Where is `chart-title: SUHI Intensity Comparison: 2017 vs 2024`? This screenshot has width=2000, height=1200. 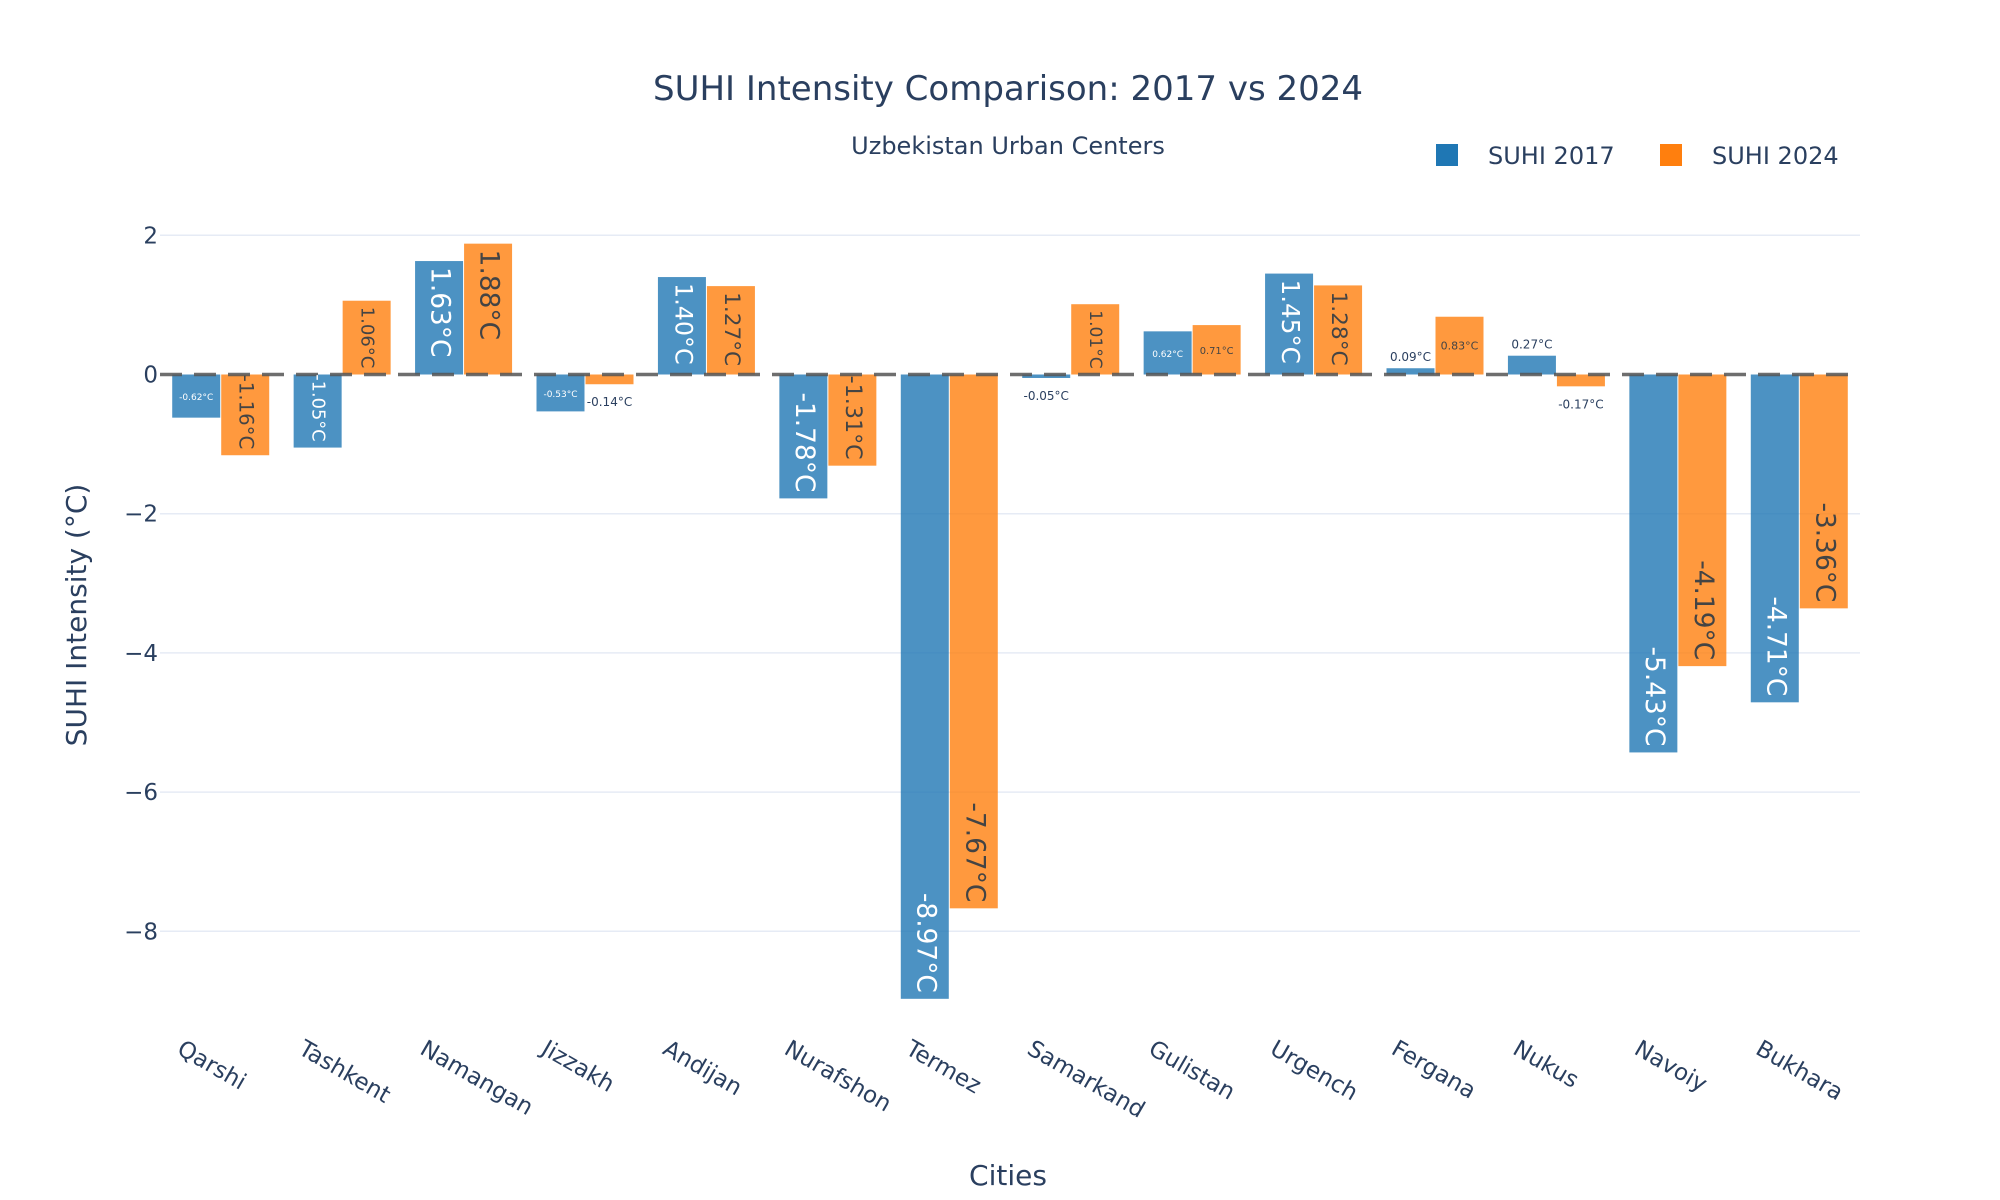
chart-title: SUHI Intensity Comparison: 2017 vs 2024 is located at coordinates (1008, 89).